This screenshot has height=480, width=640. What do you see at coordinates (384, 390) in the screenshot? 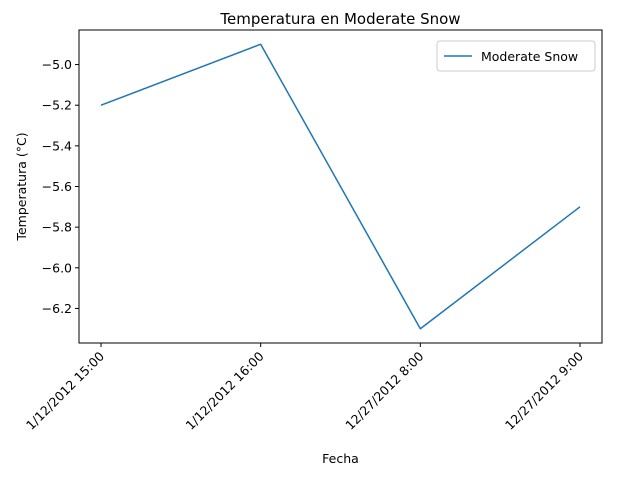
I see `x-tick-label: 12/27/2012 8:00` at bounding box center [384, 390].